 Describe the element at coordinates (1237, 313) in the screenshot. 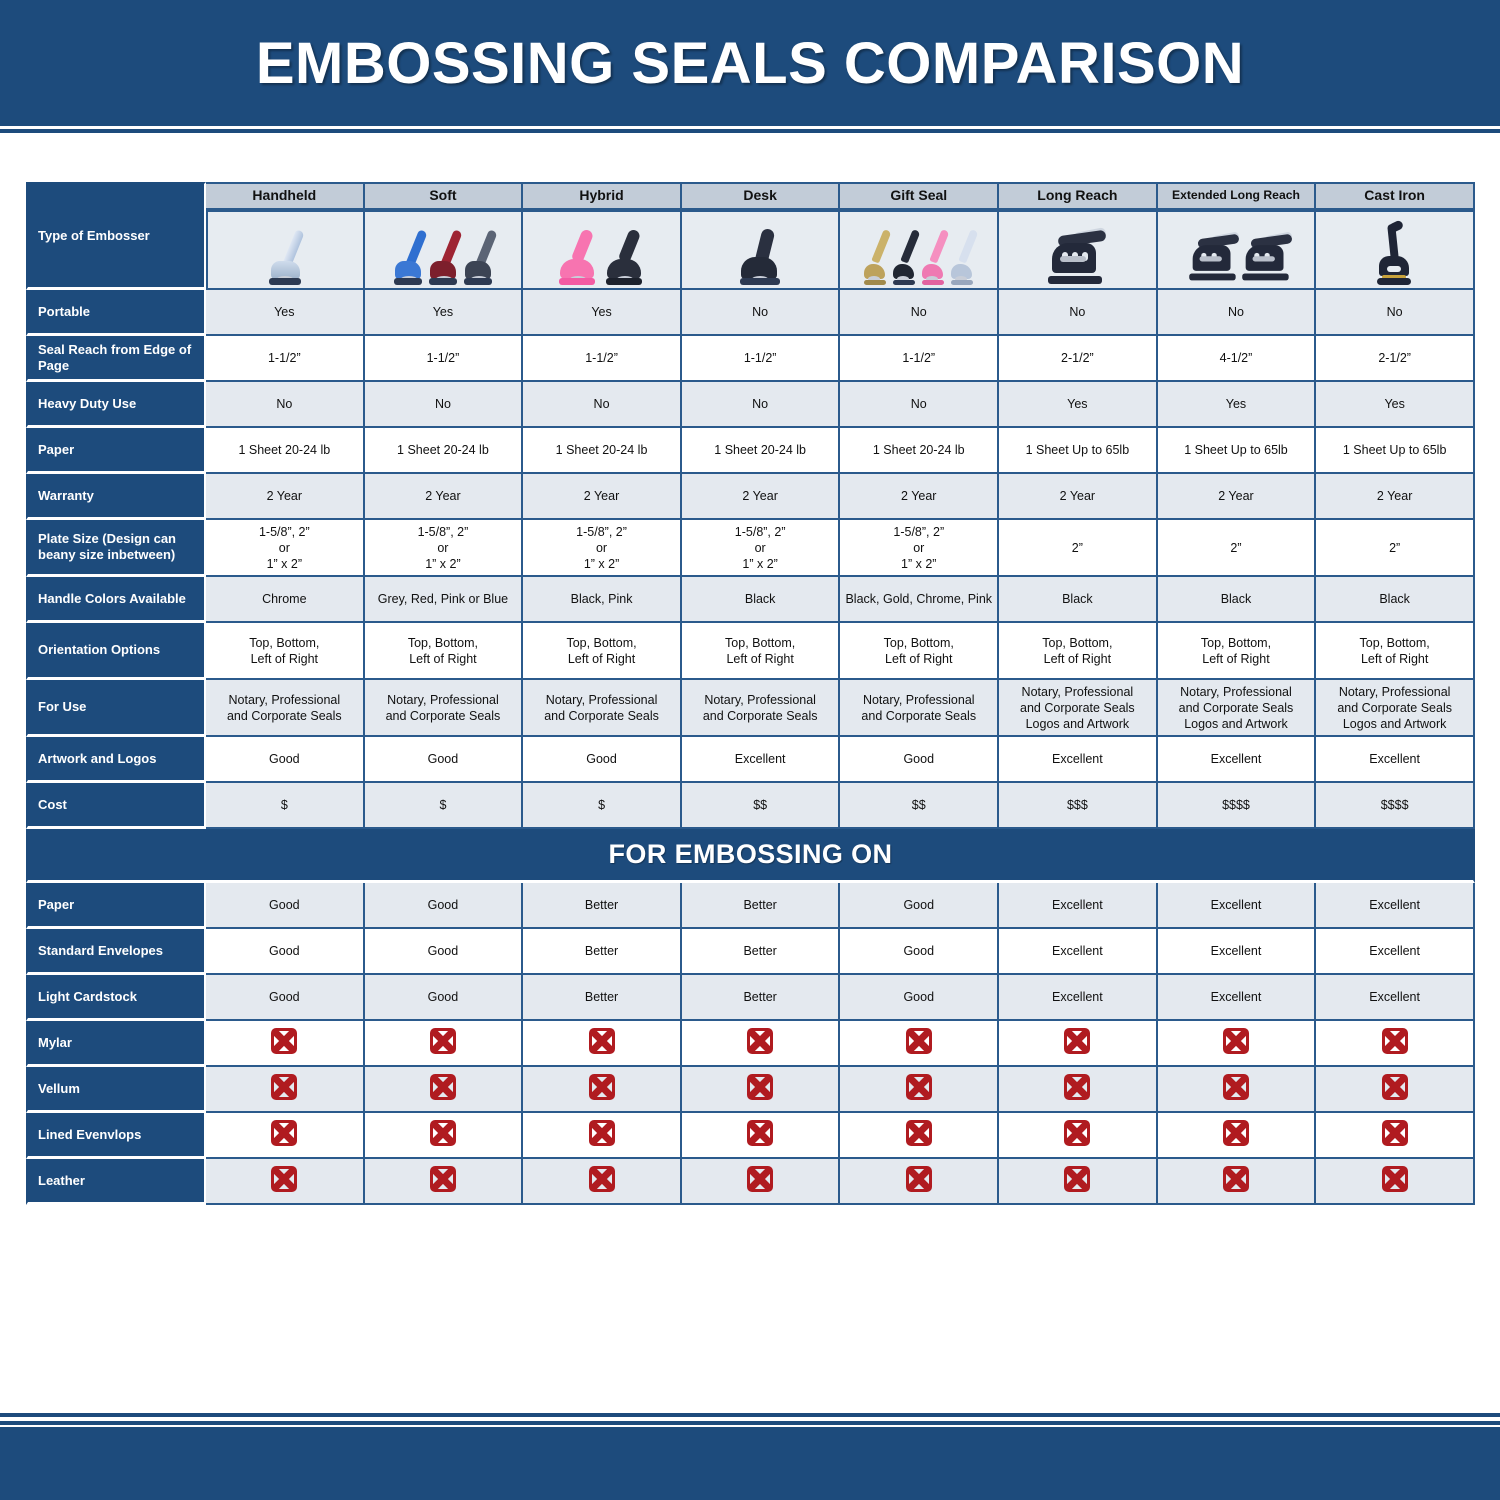

I see `cell-portable-extended-long-reach: No` at that location.